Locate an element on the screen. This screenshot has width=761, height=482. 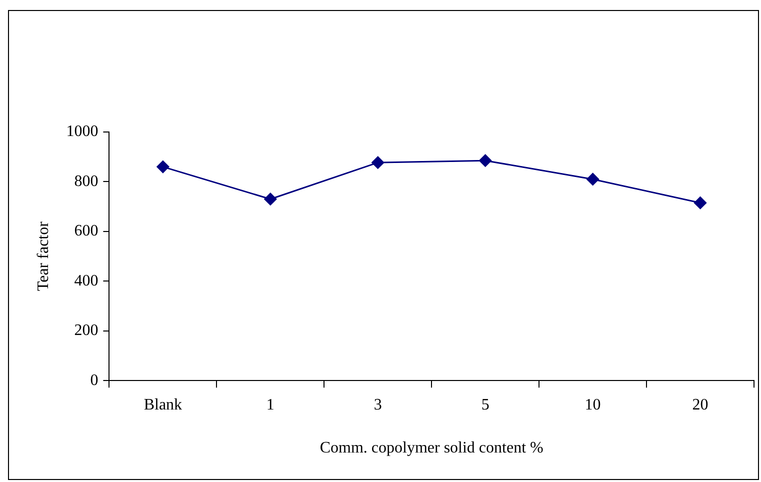
x-axis-title: Comm. copolymer solid content % is located at coordinates (432, 448).